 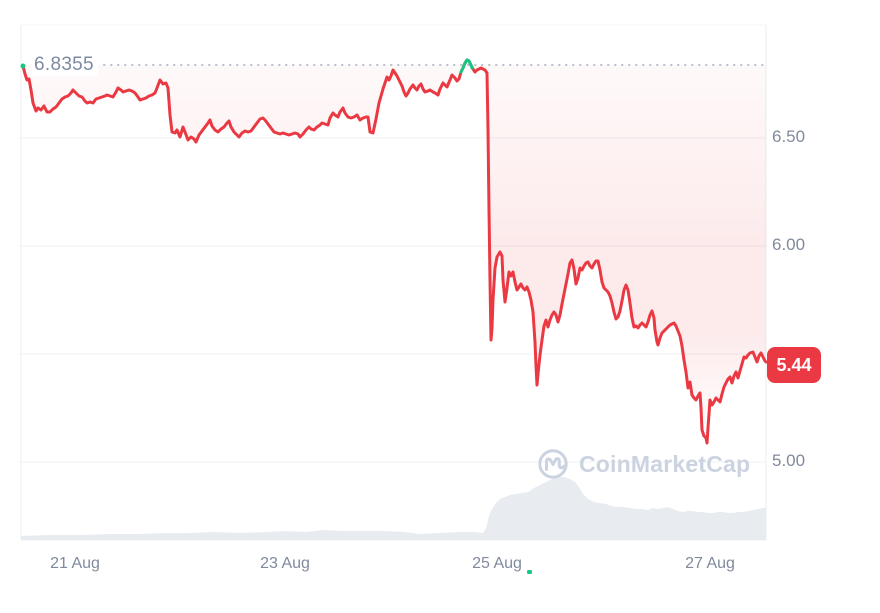 I want to click on current-price-badge: 5.44, so click(x=794, y=365).